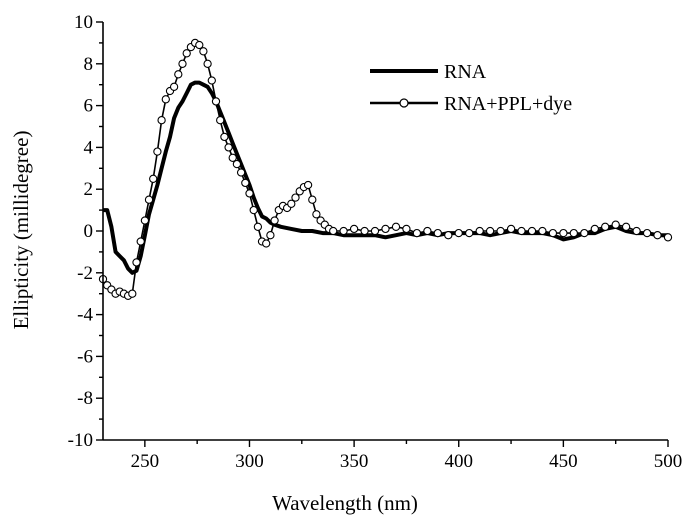 This screenshot has height=519, width=687. What do you see at coordinates (563, 461) in the screenshot?
I see `x-tick-label: 450` at bounding box center [563, 461].